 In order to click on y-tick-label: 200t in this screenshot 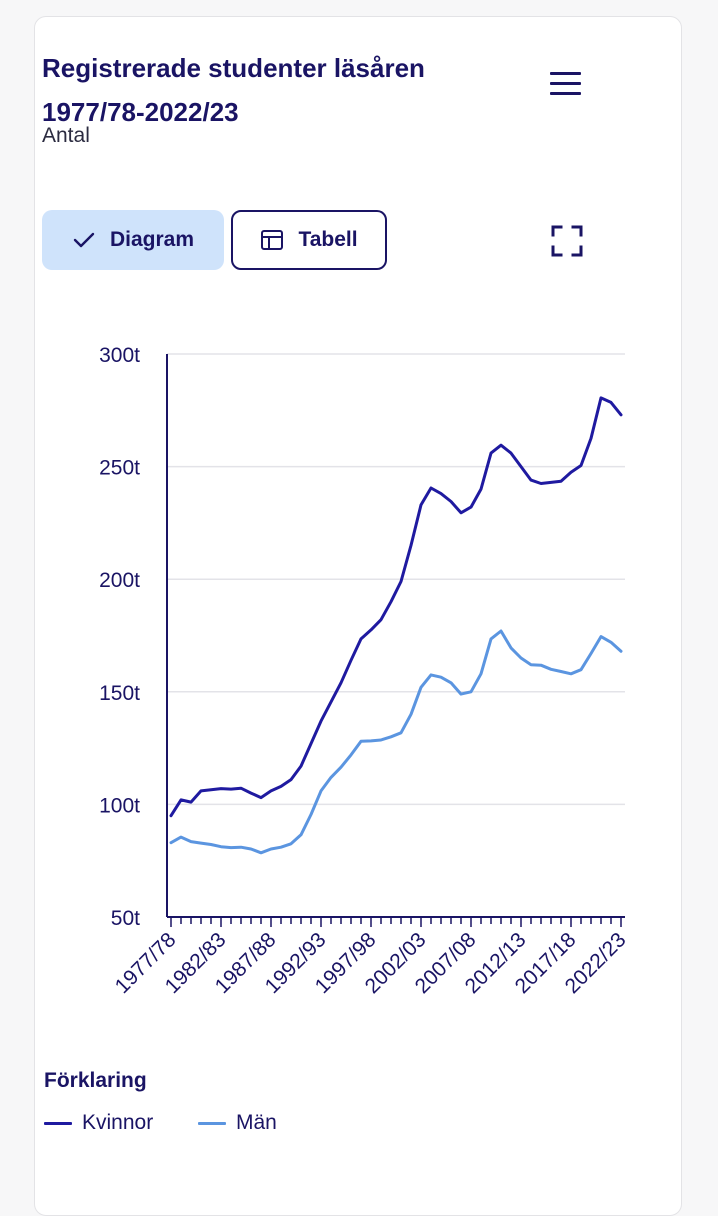, I will do `click(119, 580)`.